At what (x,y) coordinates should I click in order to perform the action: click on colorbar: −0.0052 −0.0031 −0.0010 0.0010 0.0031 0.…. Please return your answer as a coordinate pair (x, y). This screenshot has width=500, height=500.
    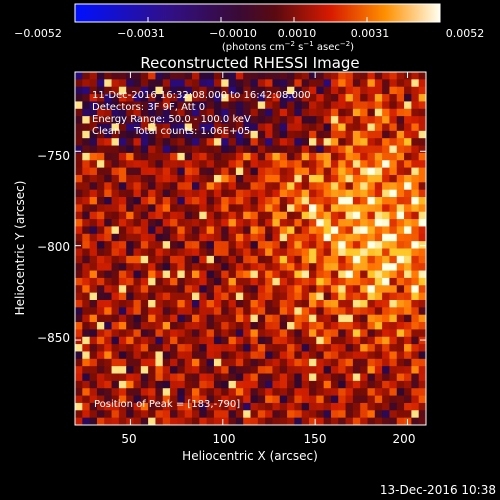
    Looking at the image, I should click on (249, 28).